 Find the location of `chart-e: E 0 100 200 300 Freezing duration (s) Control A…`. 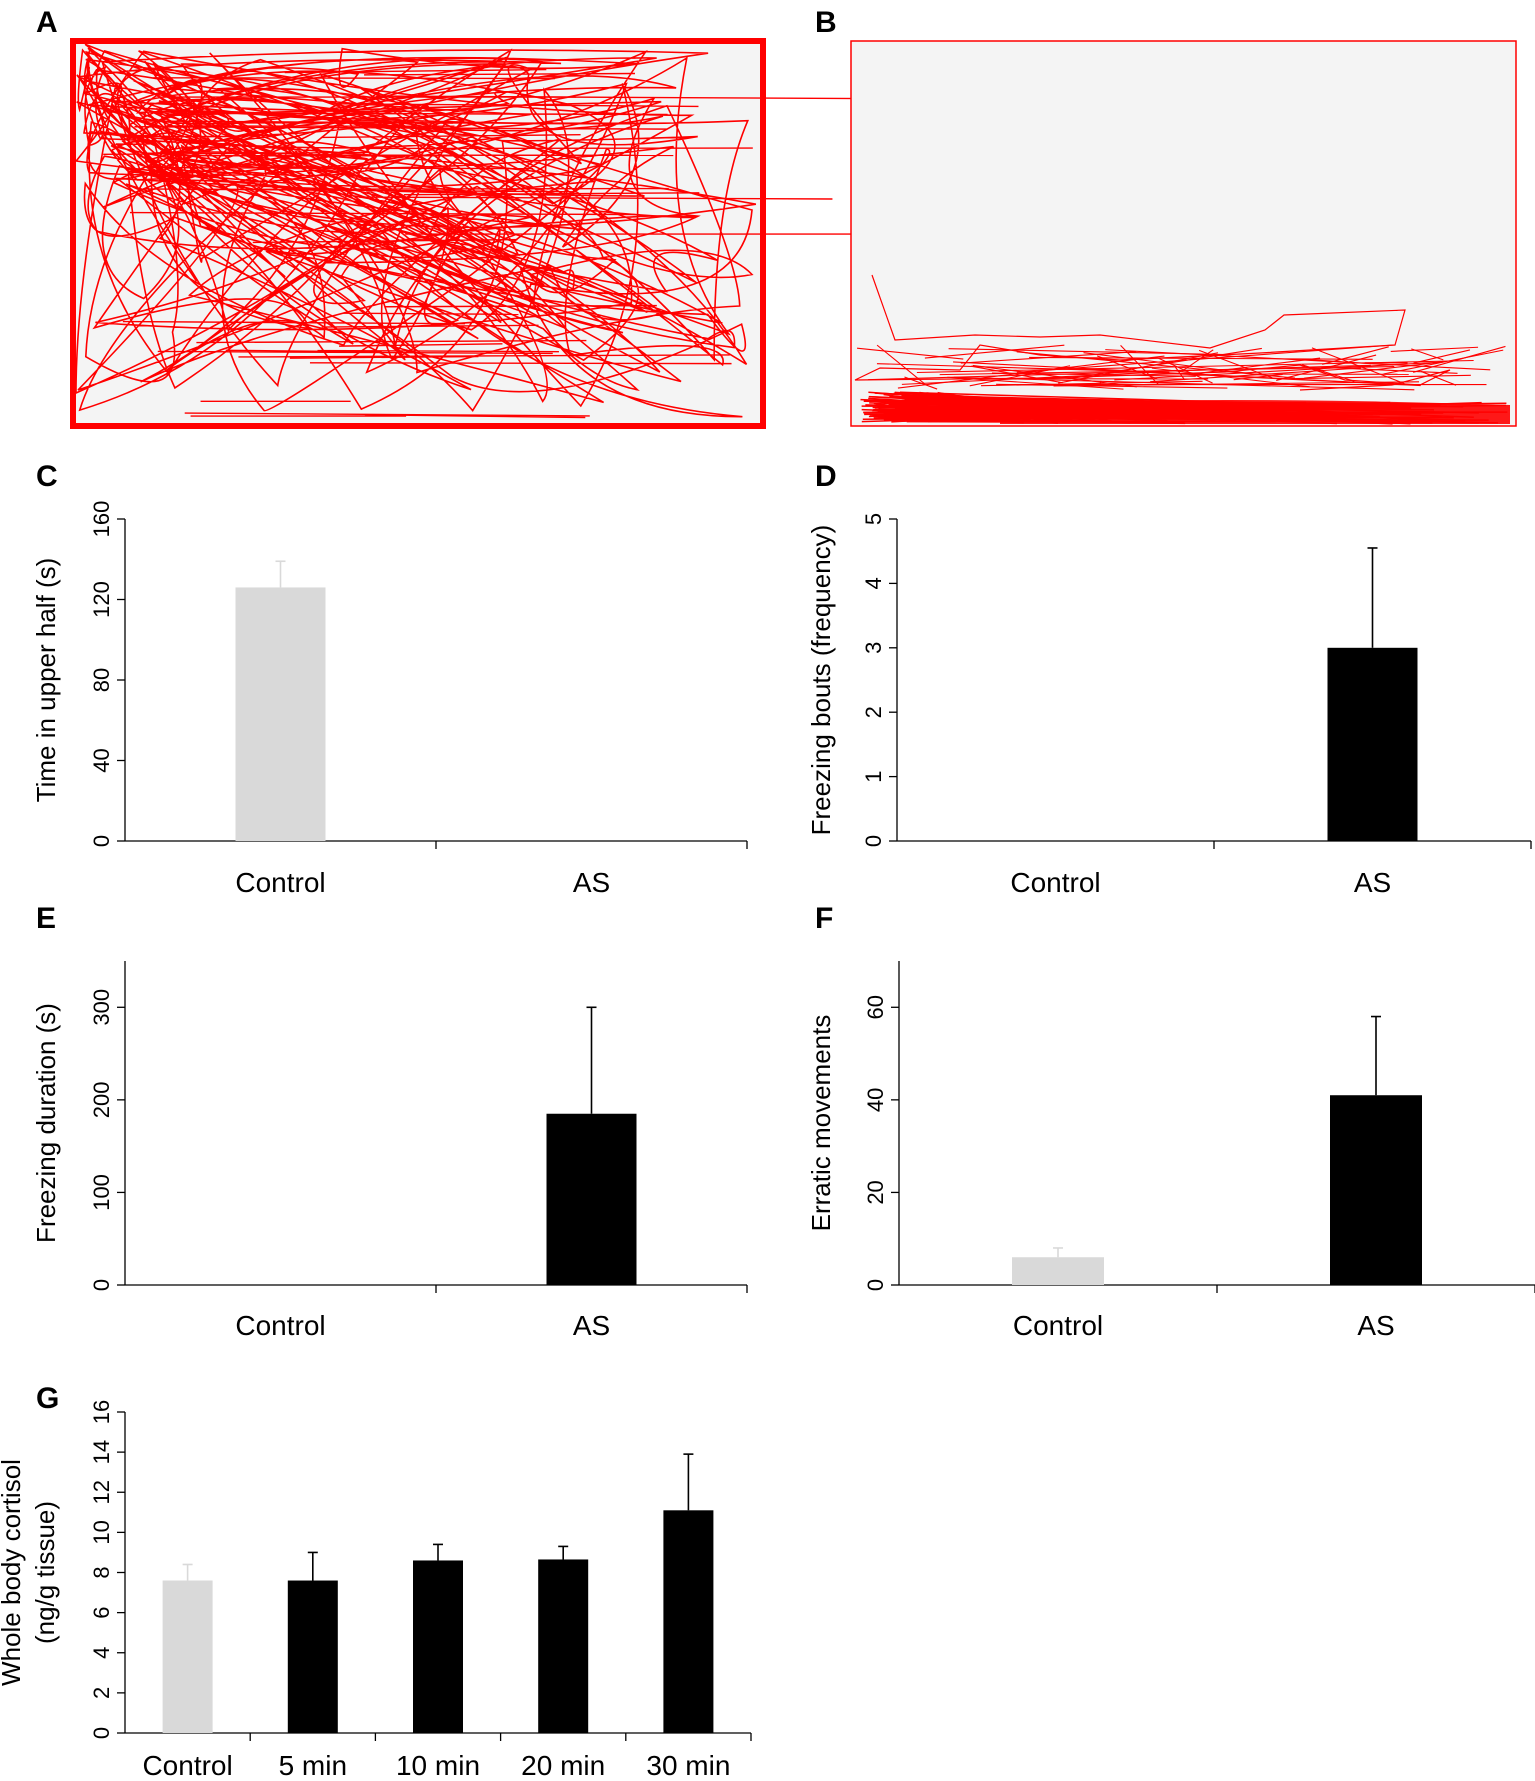

chart-e: E 0 100 200 300 Freezing duration (s) Control A… is located at coordinates (389, 1121).